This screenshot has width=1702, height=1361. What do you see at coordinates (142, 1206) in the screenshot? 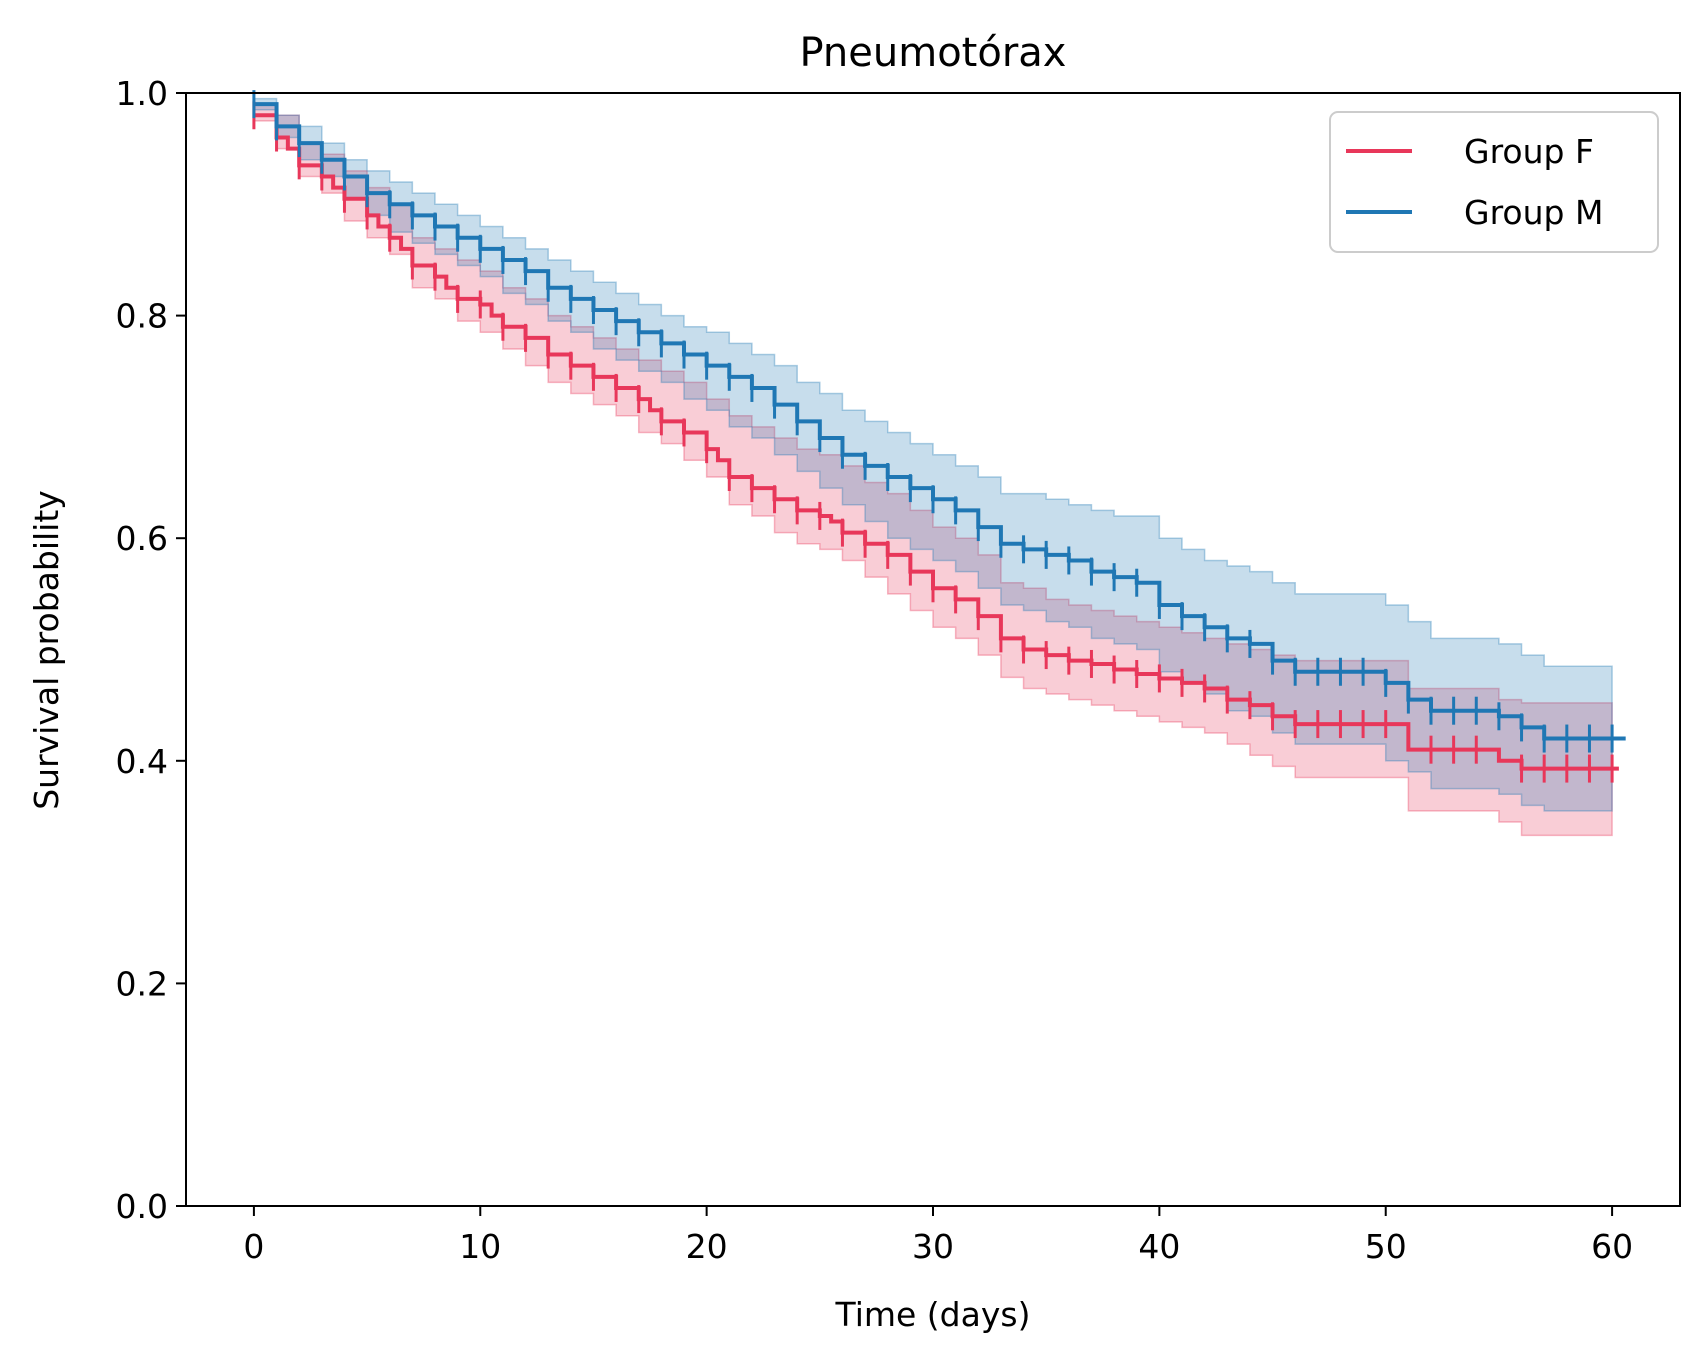
I see `y-tick-label: 0.0` at bounding box center [142, 1206].